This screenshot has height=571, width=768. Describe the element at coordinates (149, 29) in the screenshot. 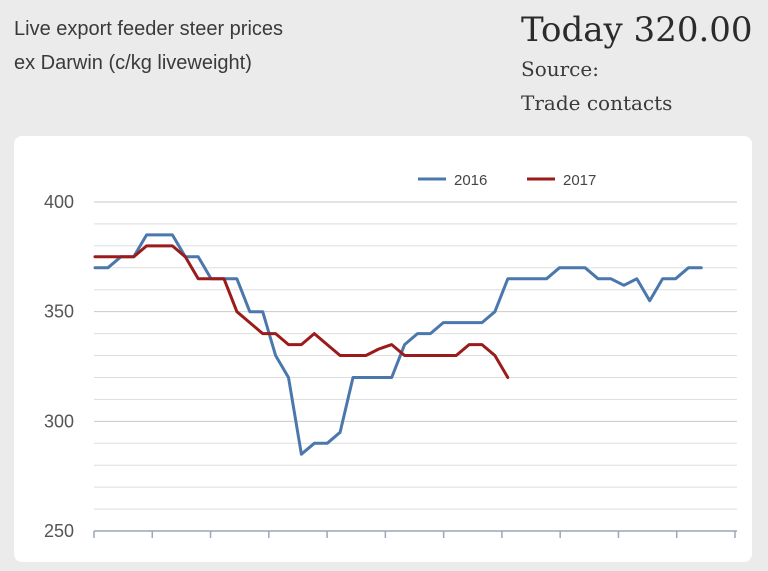

I see `chart-title-line-1: Live export feeder steer prices` at that location.